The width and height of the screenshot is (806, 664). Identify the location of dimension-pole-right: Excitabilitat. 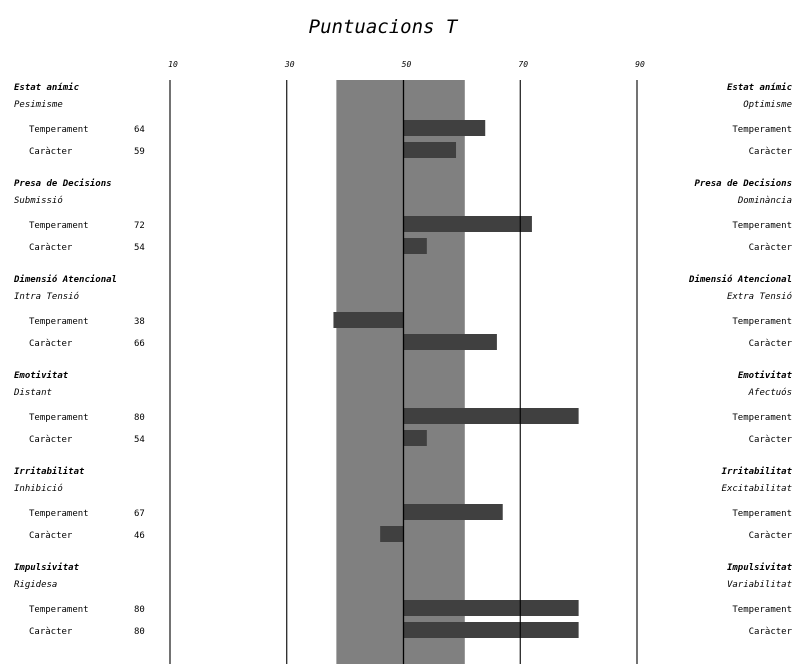
(757, 489).